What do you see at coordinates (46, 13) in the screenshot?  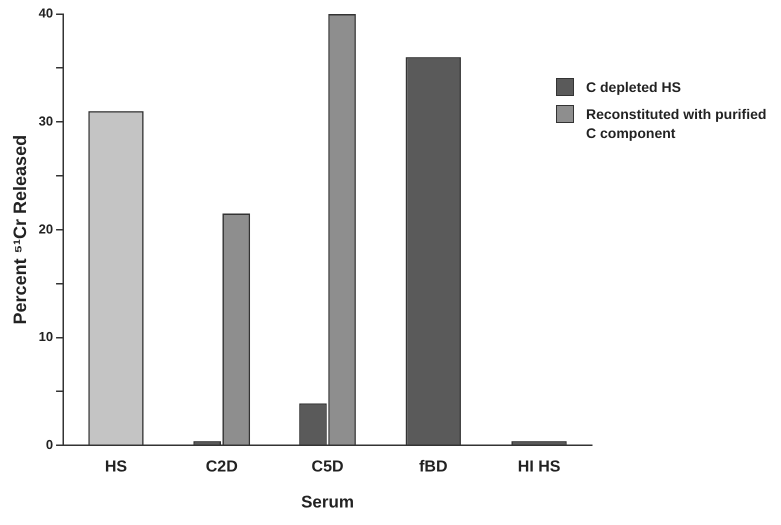 I see `y-tick-label: 40` at bounding box center [46, 13].